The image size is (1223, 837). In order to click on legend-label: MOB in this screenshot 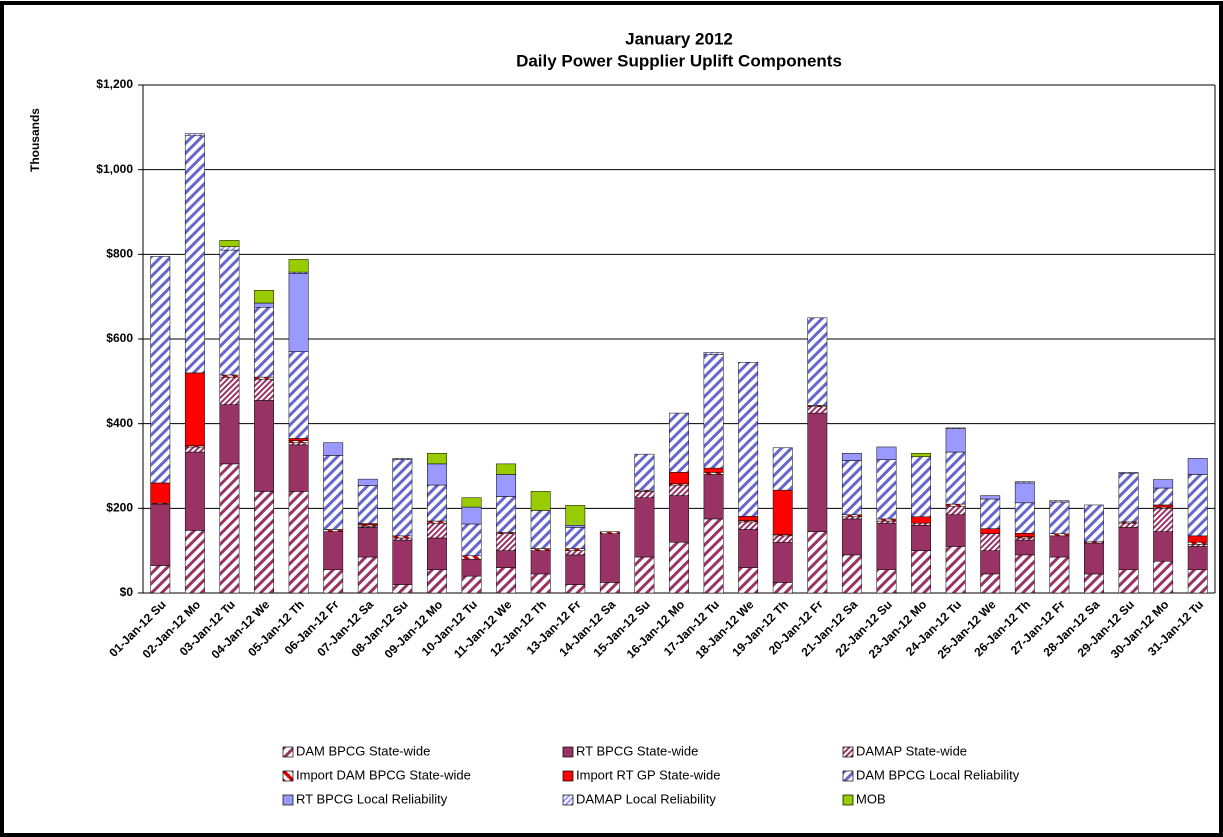, I will do `click(871, 798)`.